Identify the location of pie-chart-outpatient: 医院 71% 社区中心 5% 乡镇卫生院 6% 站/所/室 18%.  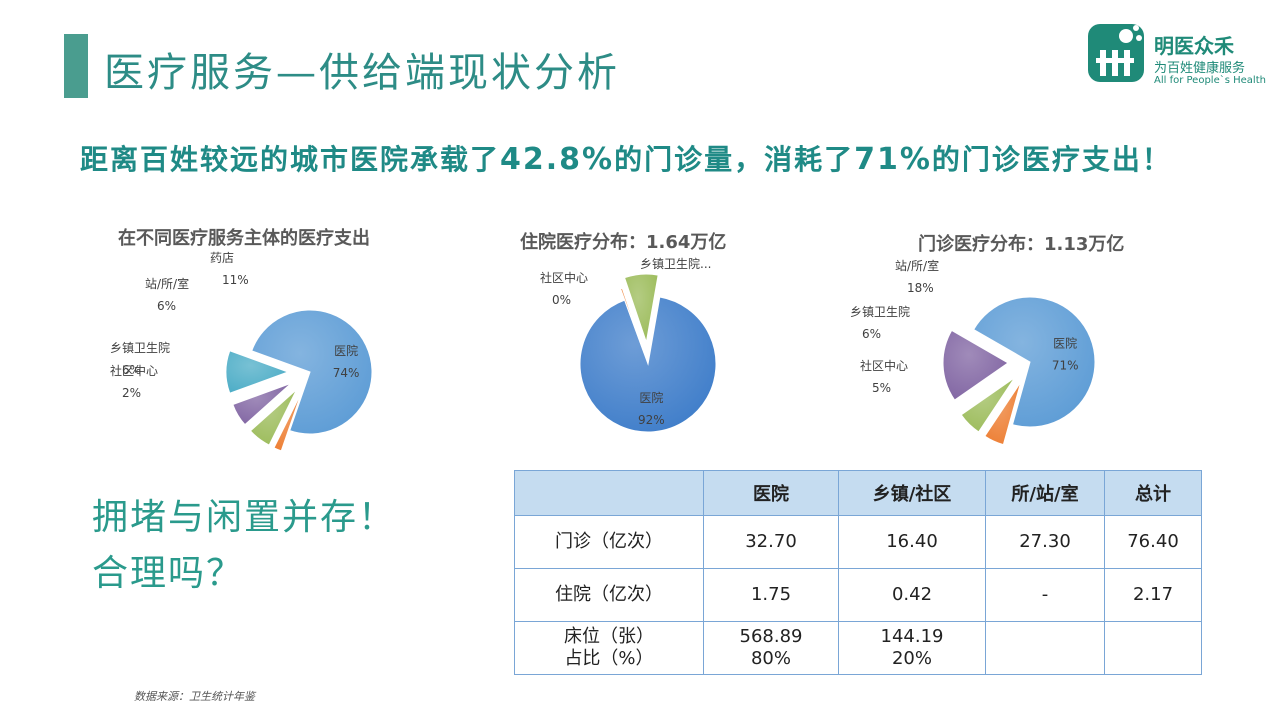
(973, 352).